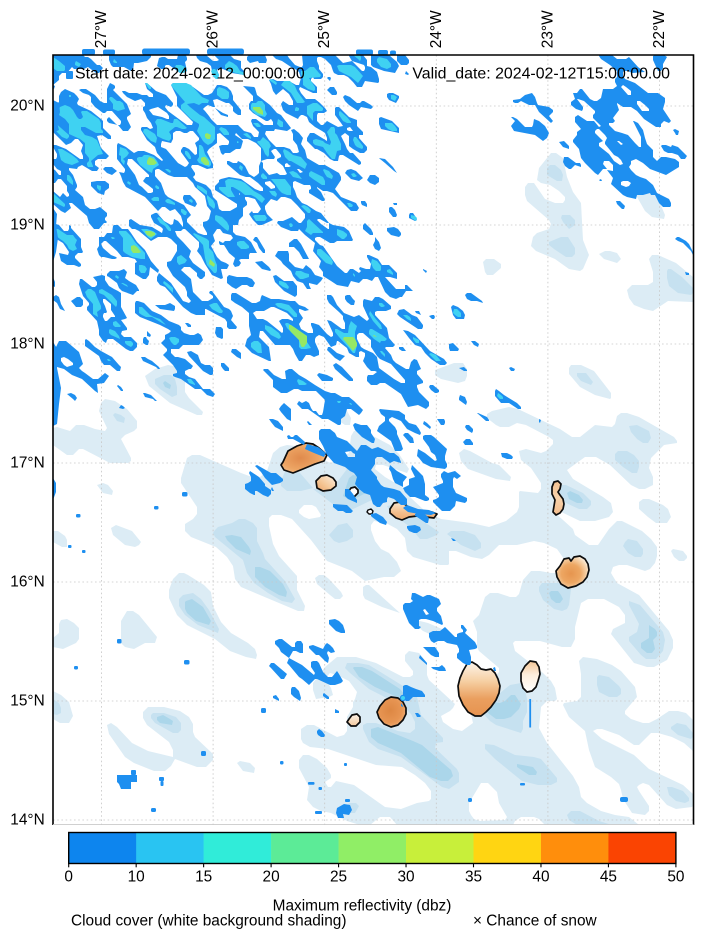 This screenshot has height=943, width=703. What do you see at coordinates (68, 877) in the screenshot?
I see `svg-text: 0` at bounding box center [68, 877].